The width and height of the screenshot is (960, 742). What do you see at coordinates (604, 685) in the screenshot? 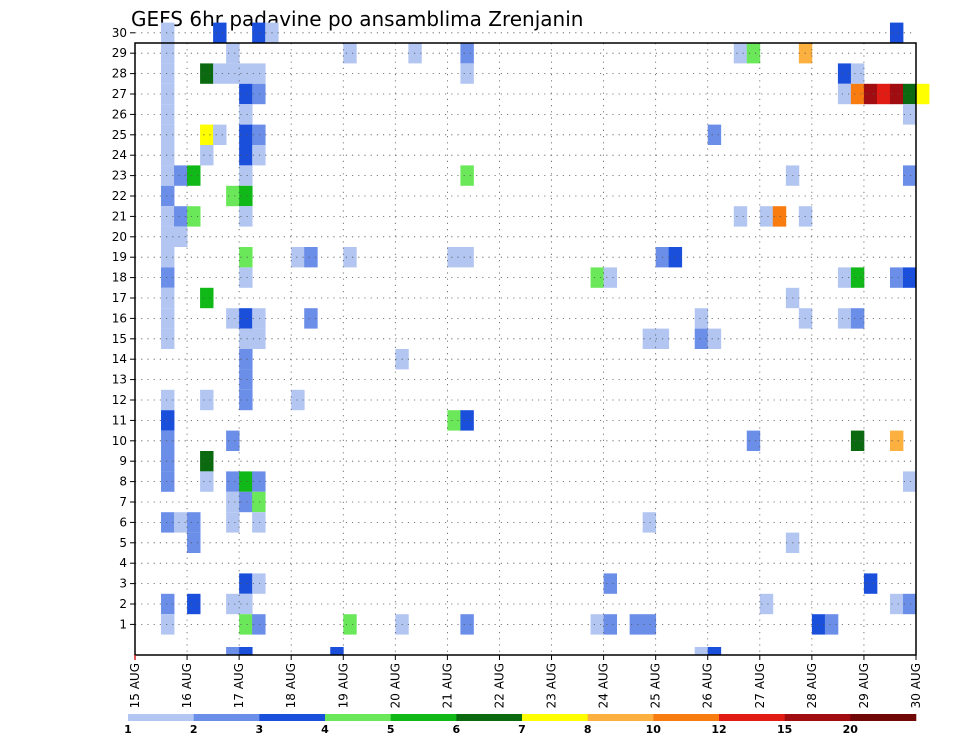
I see `x-tick-label: 24 AUG` at bounding box center [604, 685].